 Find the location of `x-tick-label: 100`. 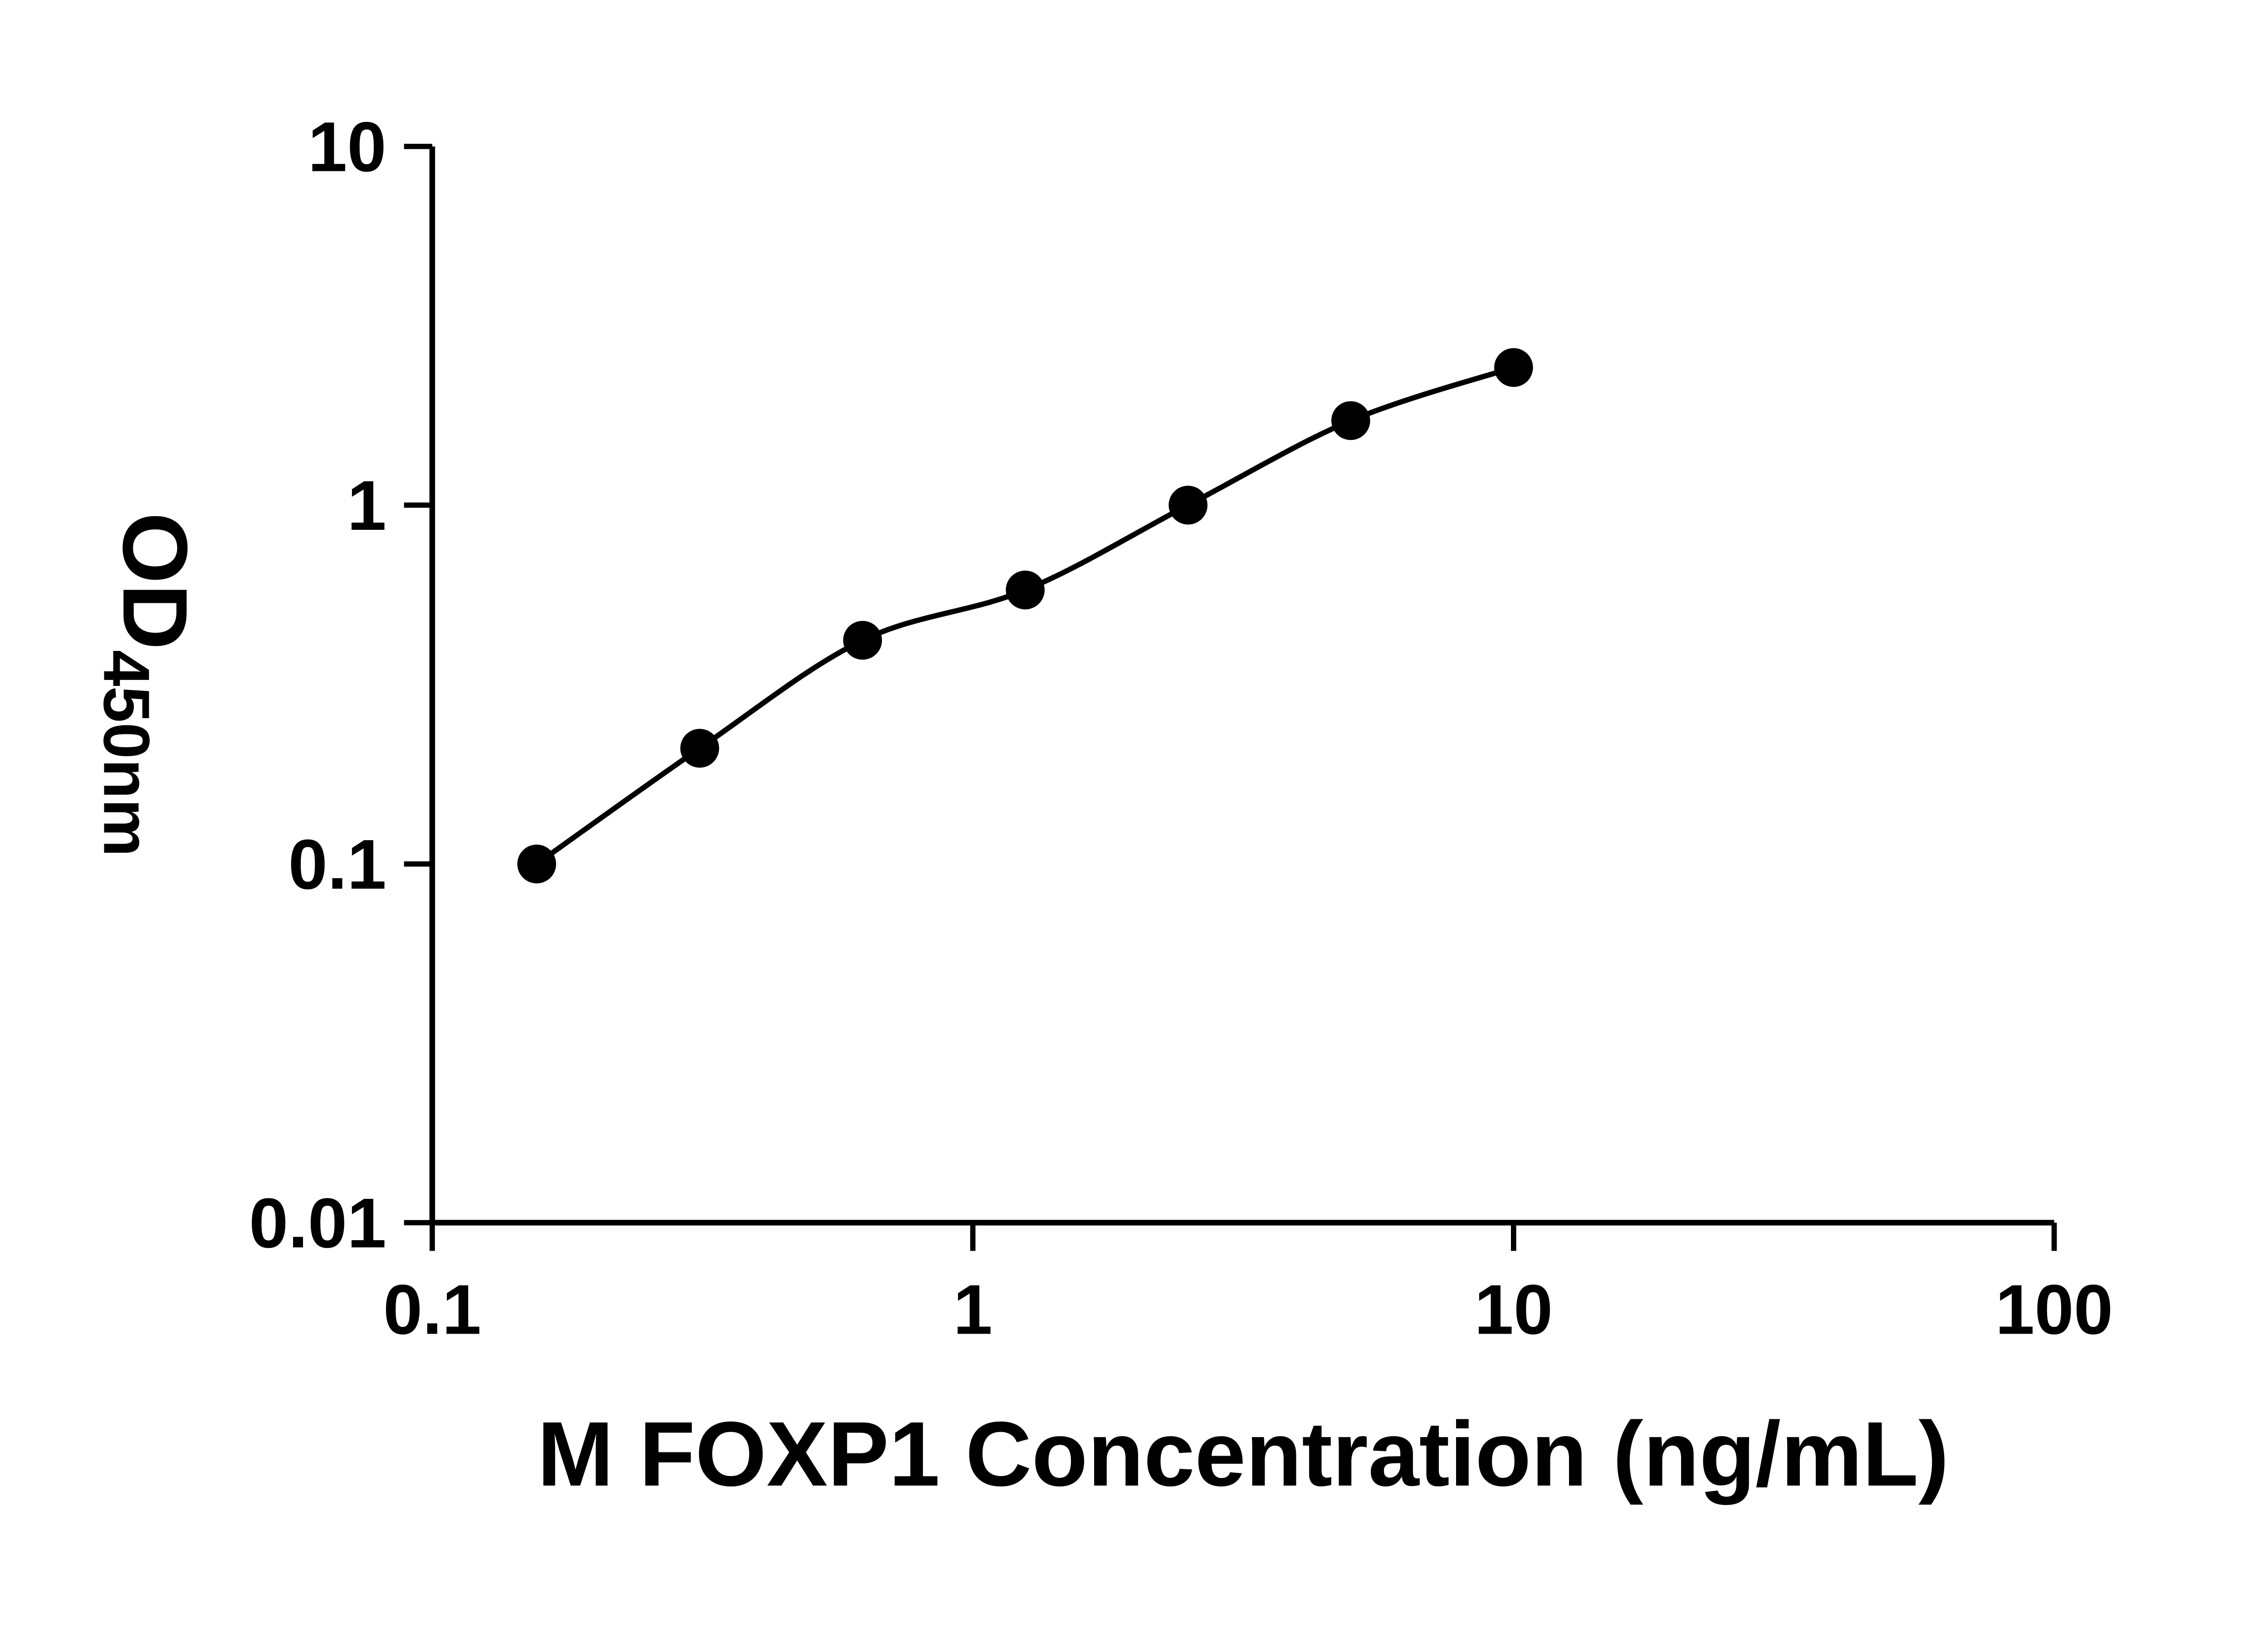

x-tick-label: 100 is located at coordinates (2054, 1309).